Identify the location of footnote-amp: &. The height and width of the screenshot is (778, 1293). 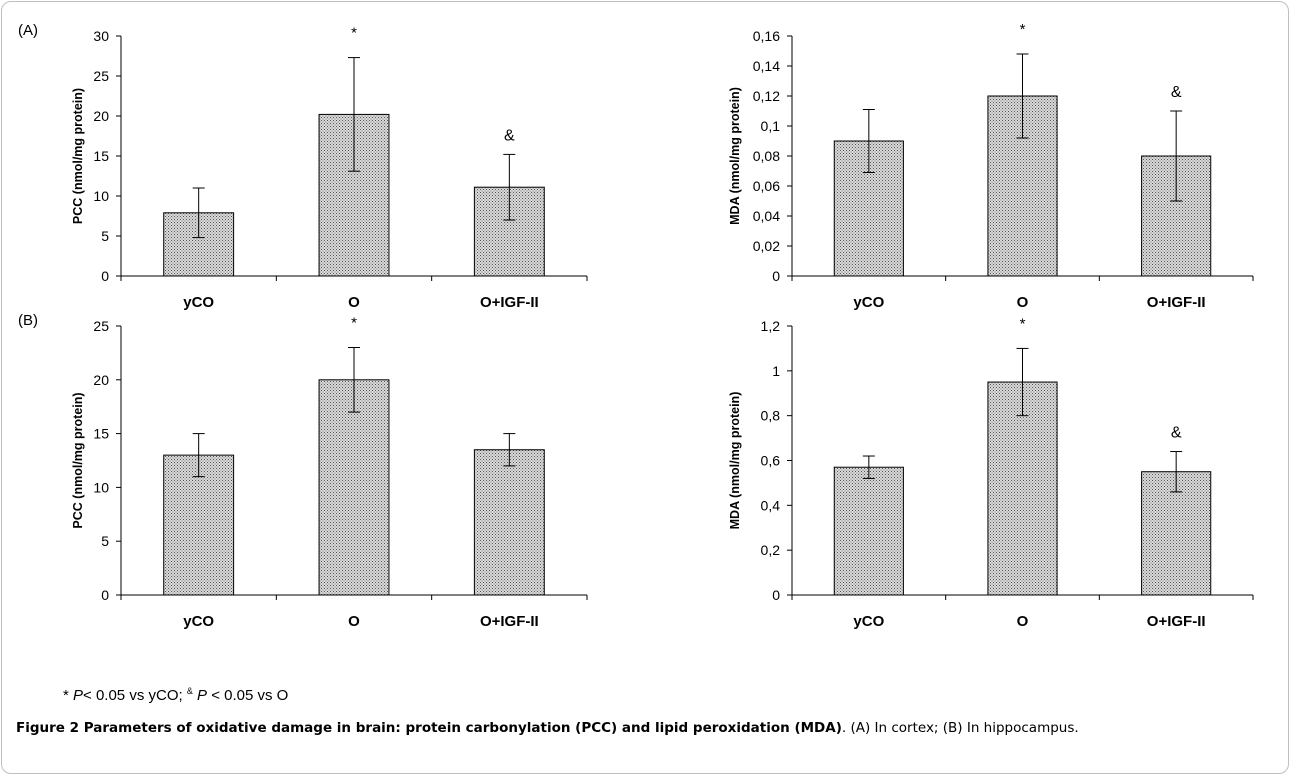
(189, 691).